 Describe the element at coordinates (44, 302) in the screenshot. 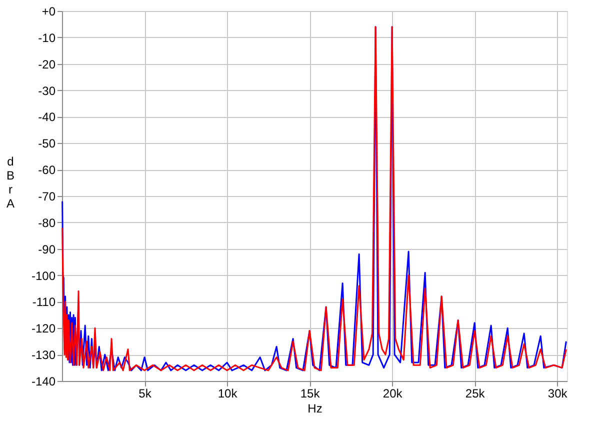

I see `y-tick-label: -110` at that location.